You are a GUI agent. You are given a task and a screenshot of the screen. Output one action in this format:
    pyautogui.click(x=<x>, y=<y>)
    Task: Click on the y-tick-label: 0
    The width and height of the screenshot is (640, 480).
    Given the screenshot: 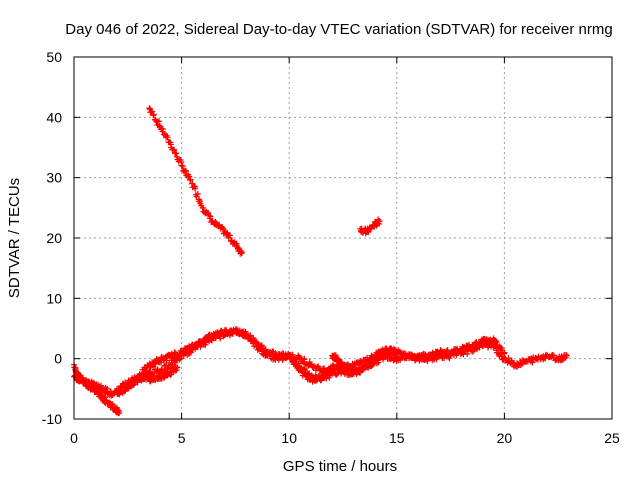 What is the action you would take?
    pyautogui.click(x=58, y=359)
    